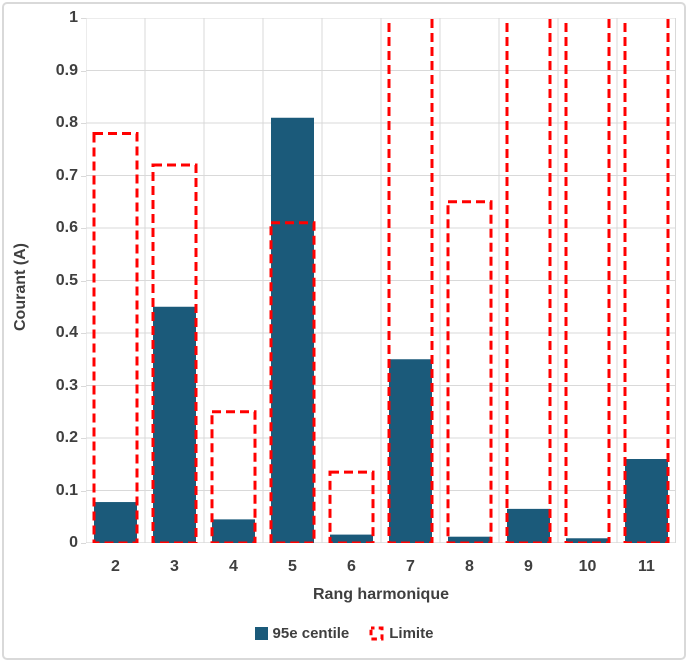 This screenshot has width=688, height=662. I want to click on legend-item-95e-centile: 95e centile, so click(302, 633).